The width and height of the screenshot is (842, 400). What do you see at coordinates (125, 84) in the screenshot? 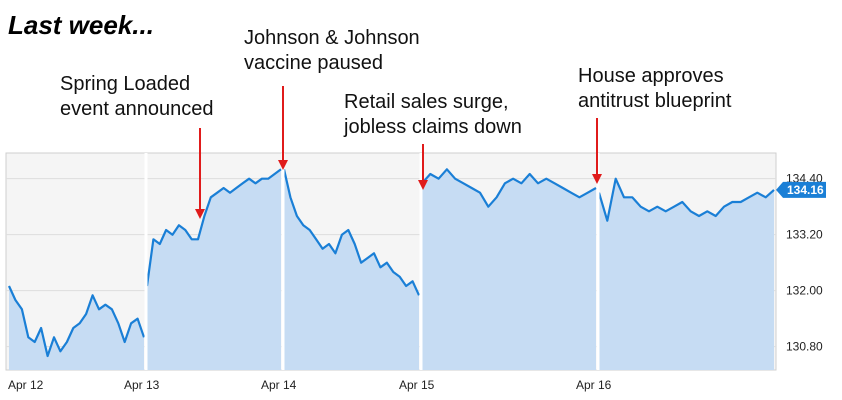
I see `annotation-line: Spring Loaded` at bounding box center [125, 84].